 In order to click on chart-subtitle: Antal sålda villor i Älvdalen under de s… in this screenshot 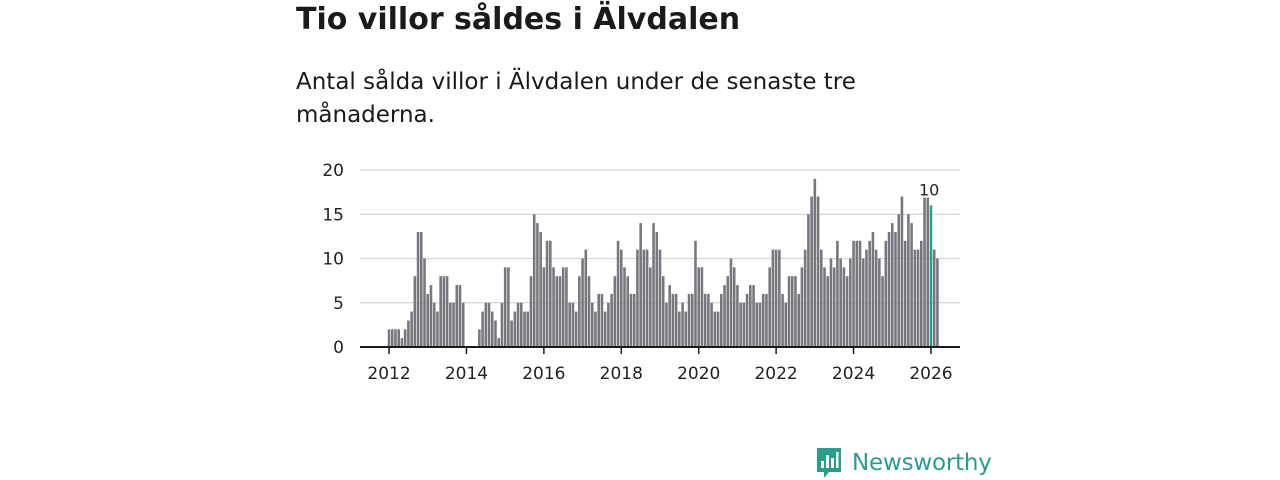, I will do `click(576, 98)`.